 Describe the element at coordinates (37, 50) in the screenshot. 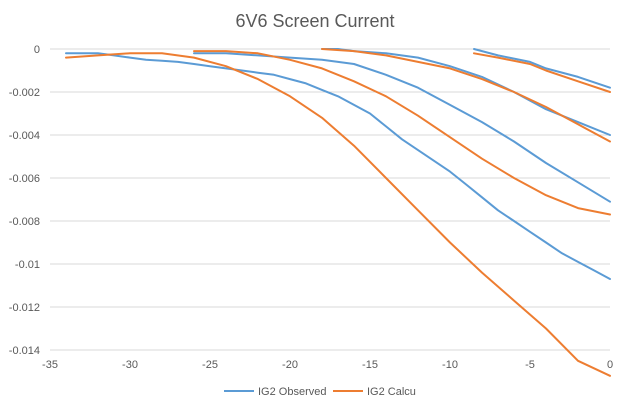

I see `y-tick-label: 0` at that location.